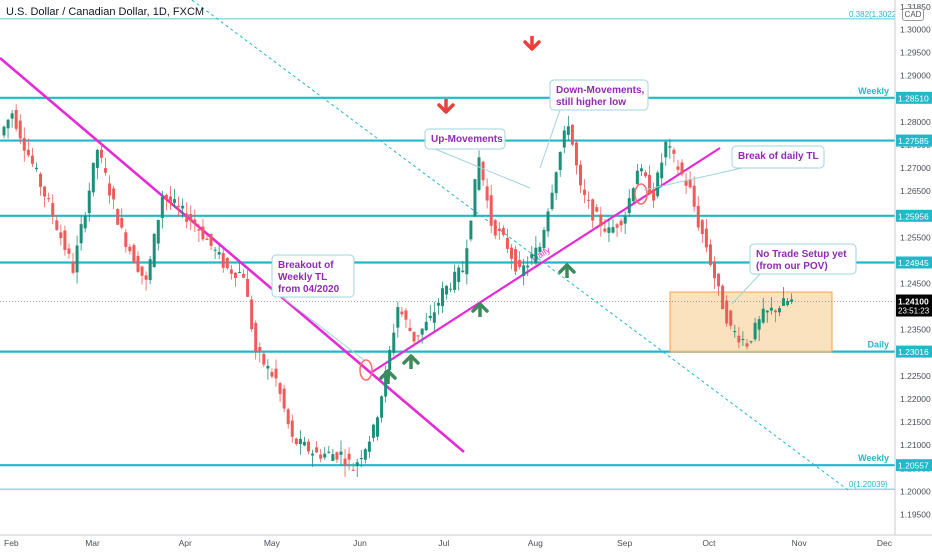 The height and width of the screenshot is (555, 932). Describe the element at coordinates (915, 30) in the screenshot. I see `y-tick-label: 1.30000` at that location.